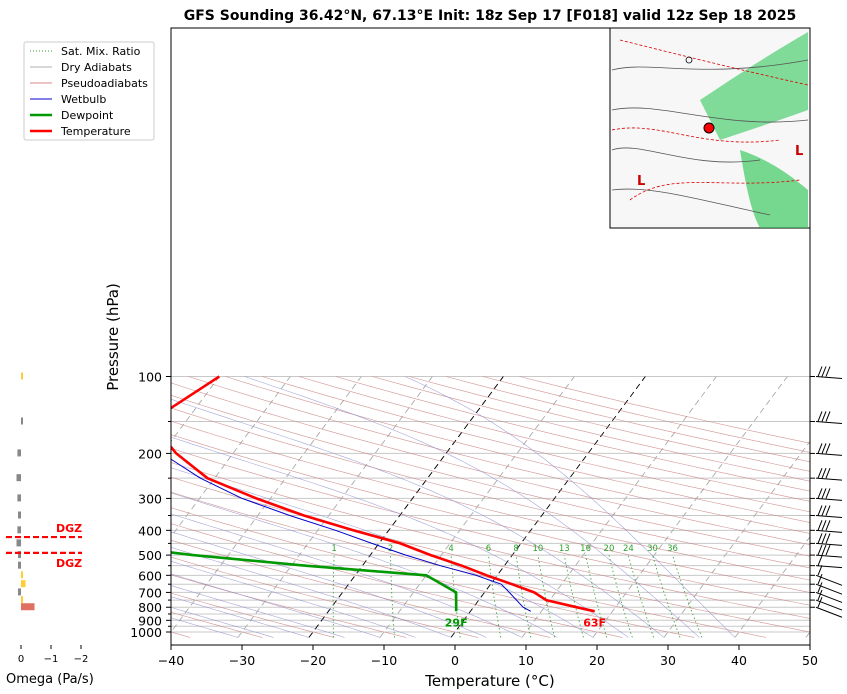 This screenshot has width=847, height=694. What do you see at coordinates (101, 51) in the screenshot?
I see `legend-label: Sat. Mix. Ratio` at bounding box center [101, 51].